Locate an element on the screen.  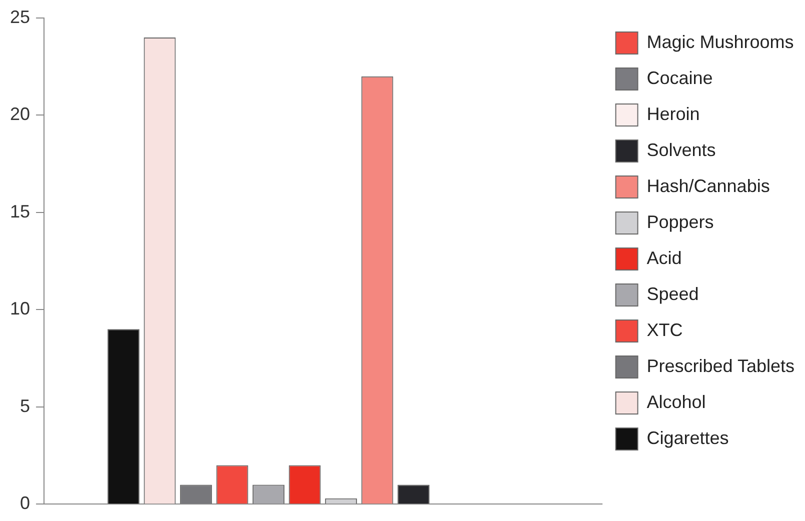
legend-label: Heroin is located at coordinates (673, 114).